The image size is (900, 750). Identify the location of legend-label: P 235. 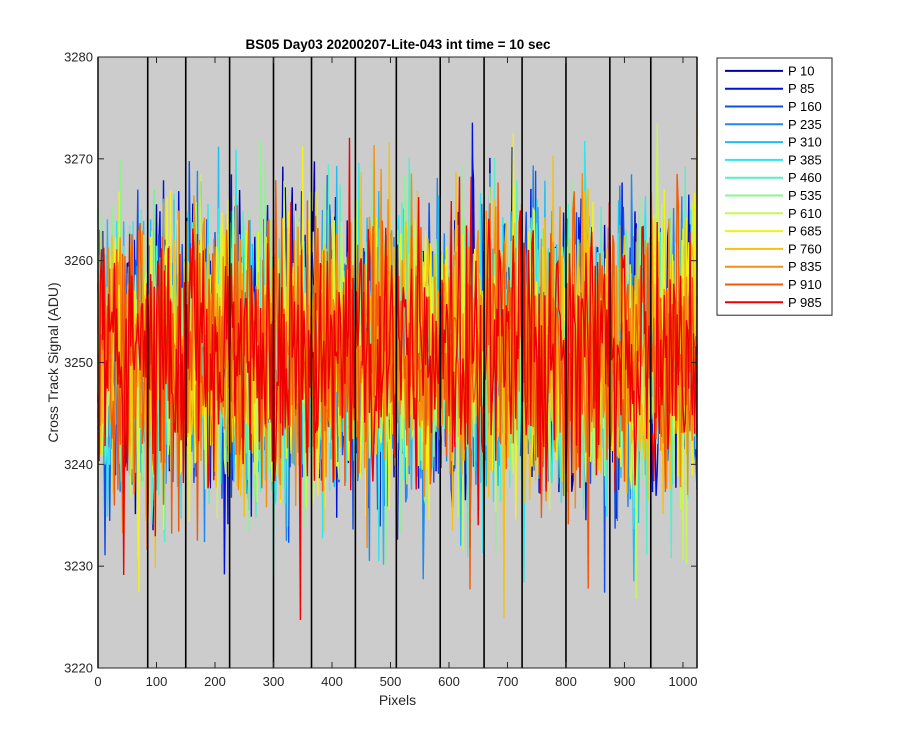
(805, 124).